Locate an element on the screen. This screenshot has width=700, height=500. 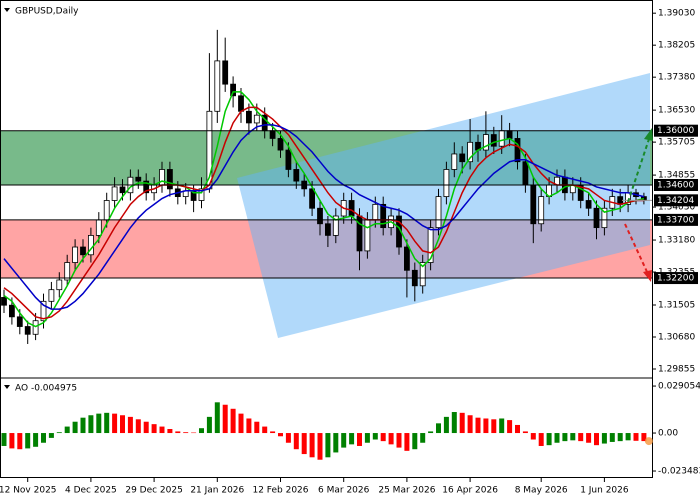
ao-y-tick-label: -0.023483 is located at coordinates (679, 472).